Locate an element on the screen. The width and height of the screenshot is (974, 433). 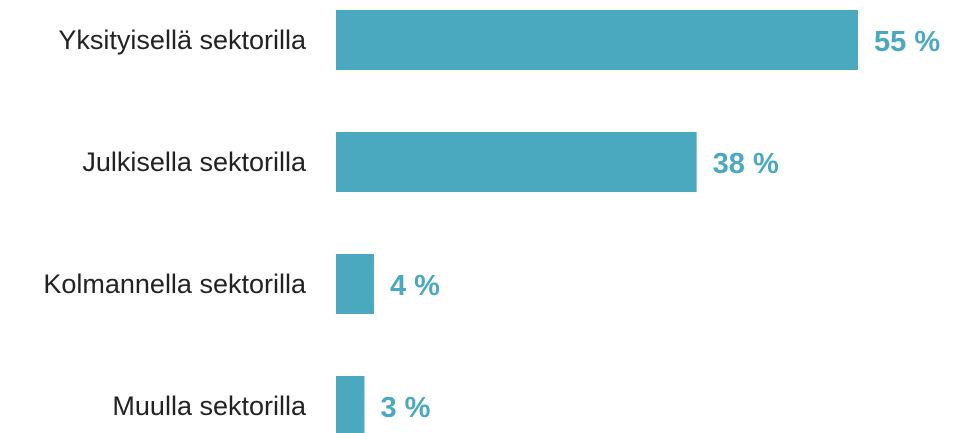
value-label-kolmannella-sektorilla: 4 % is located at coordinates (415, 286).